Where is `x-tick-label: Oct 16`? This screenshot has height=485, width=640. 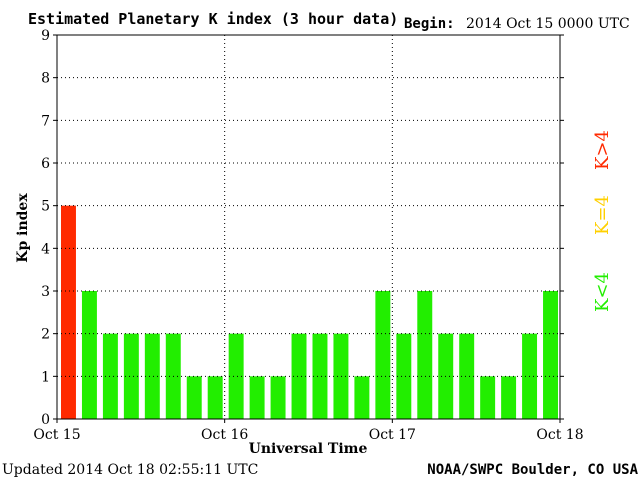
x-tick-label: Oct 16 is located at coordinates (224, 435).